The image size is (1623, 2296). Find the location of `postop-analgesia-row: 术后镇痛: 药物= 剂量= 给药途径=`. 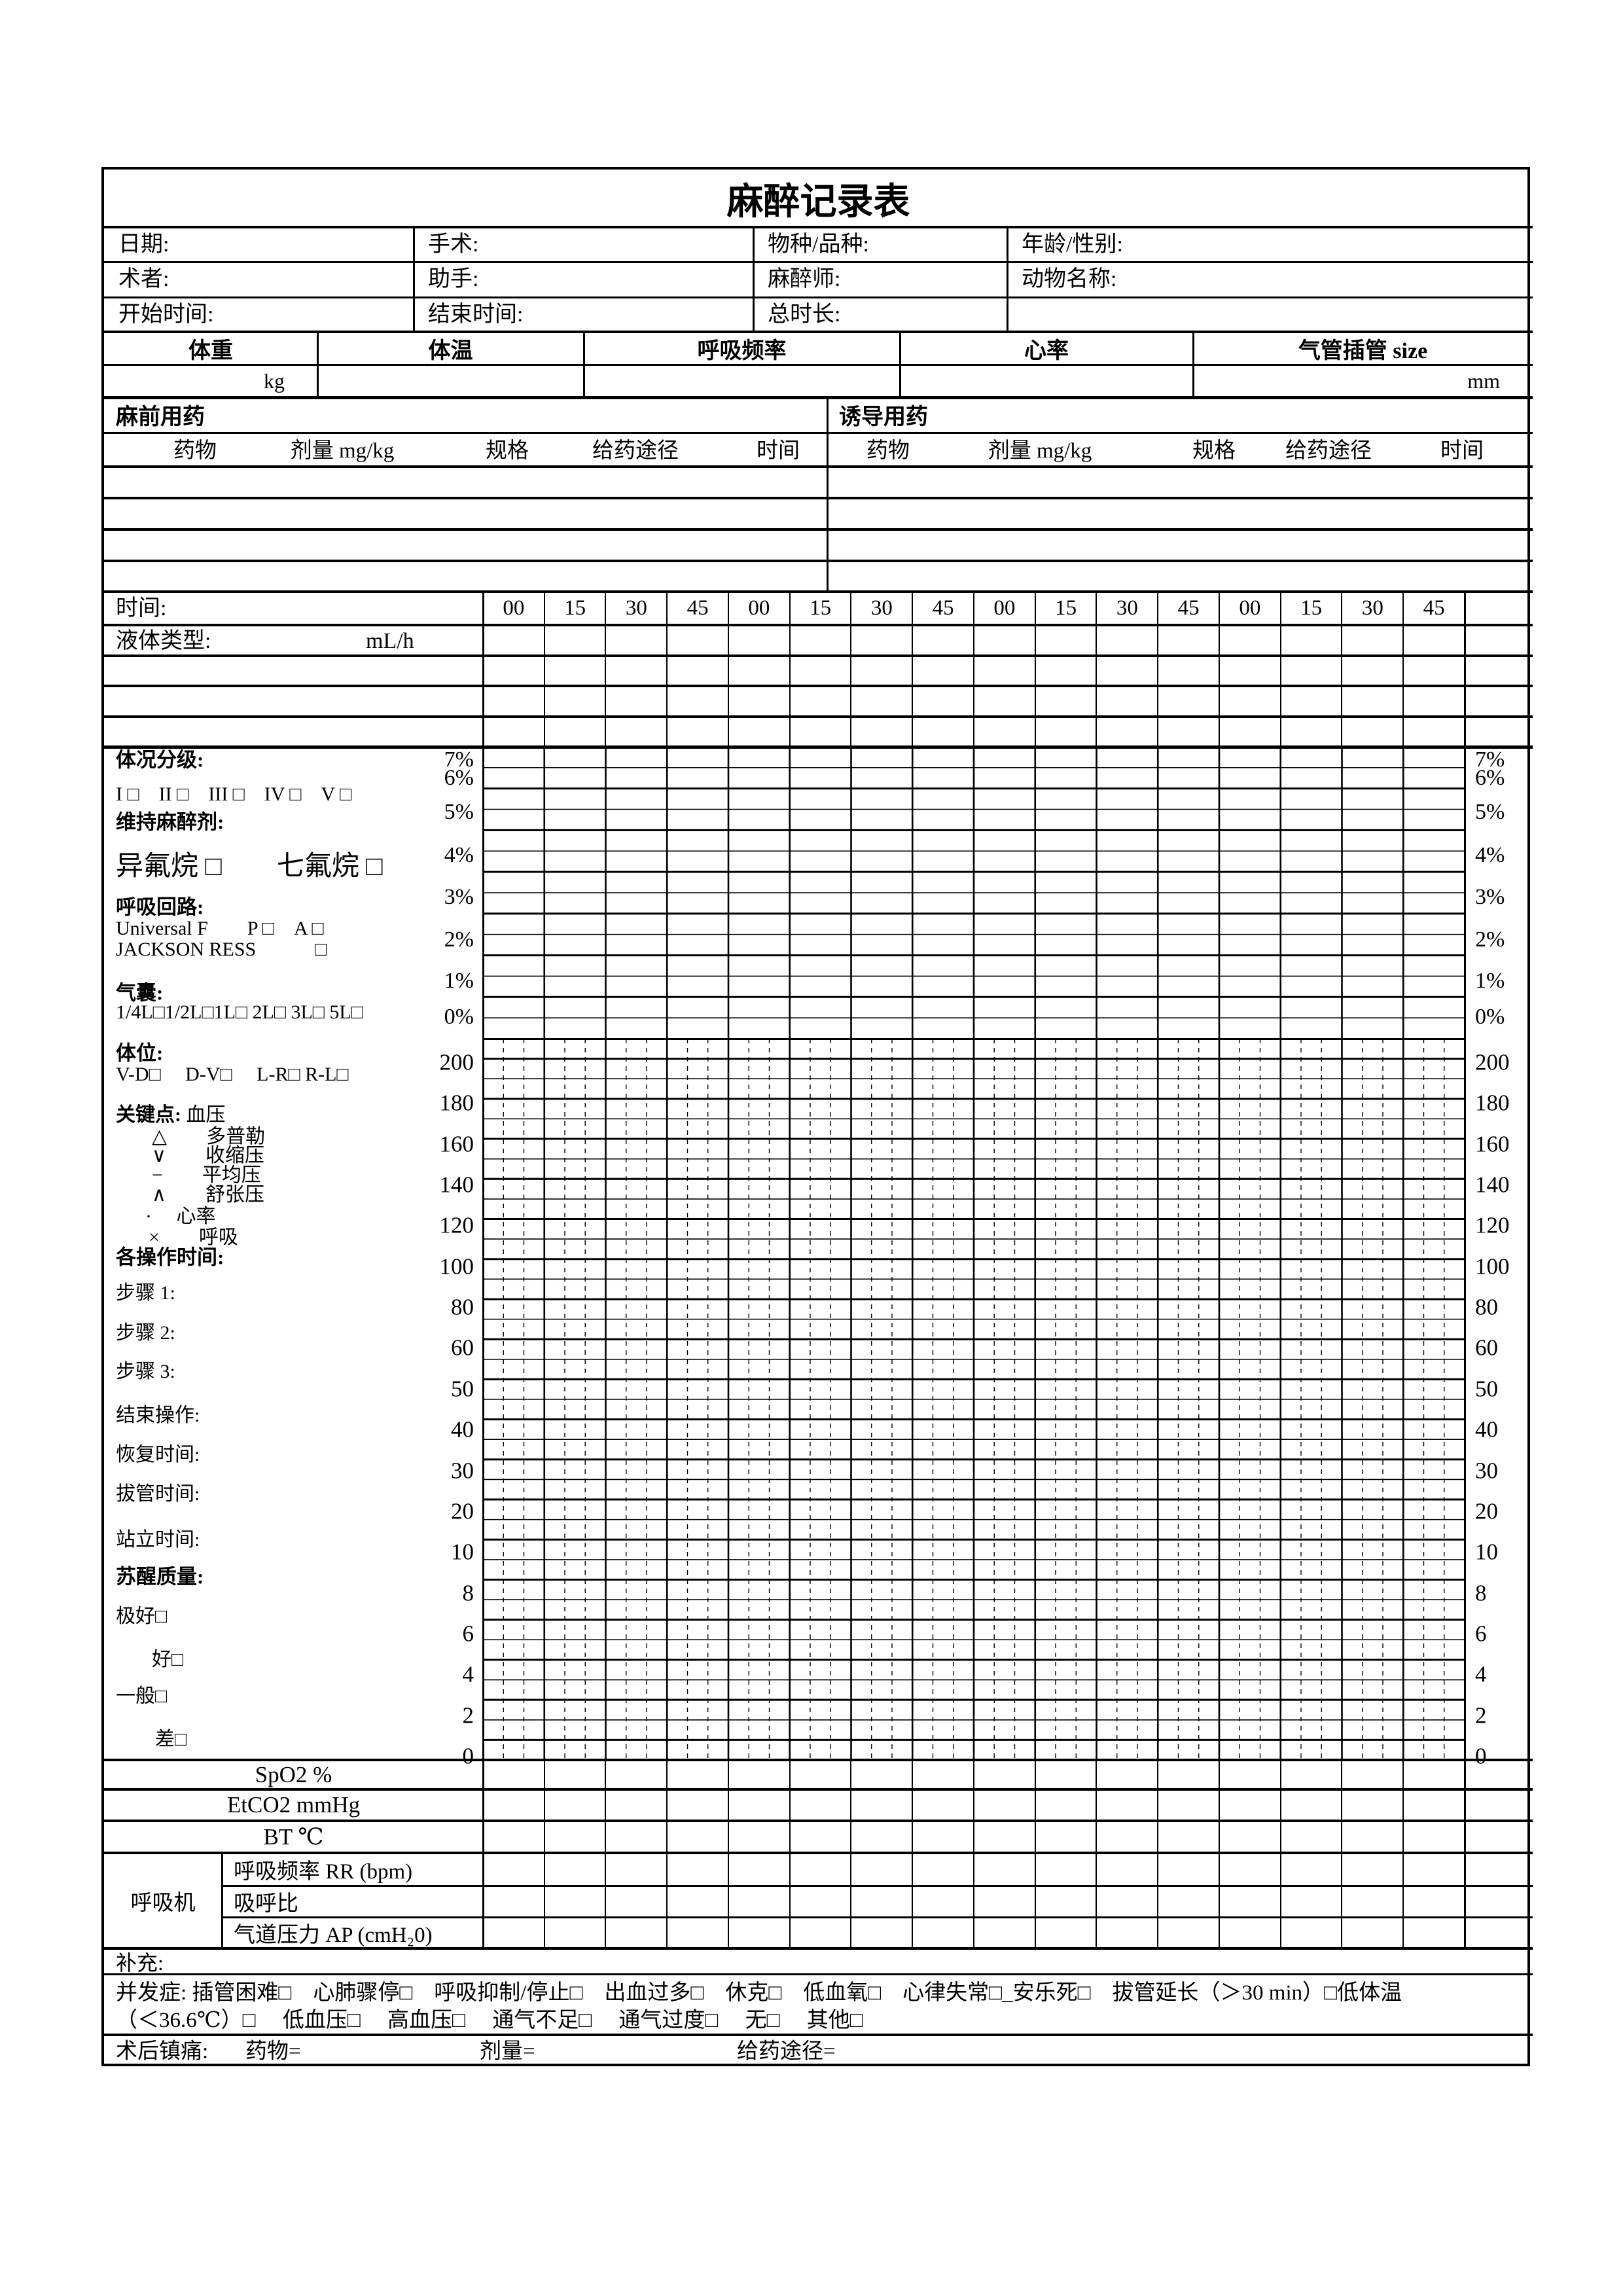

postop-analgesia-row: 术后镇痛: 药物= 剂量= 给药途径= is located at coordinates (818, 2052).